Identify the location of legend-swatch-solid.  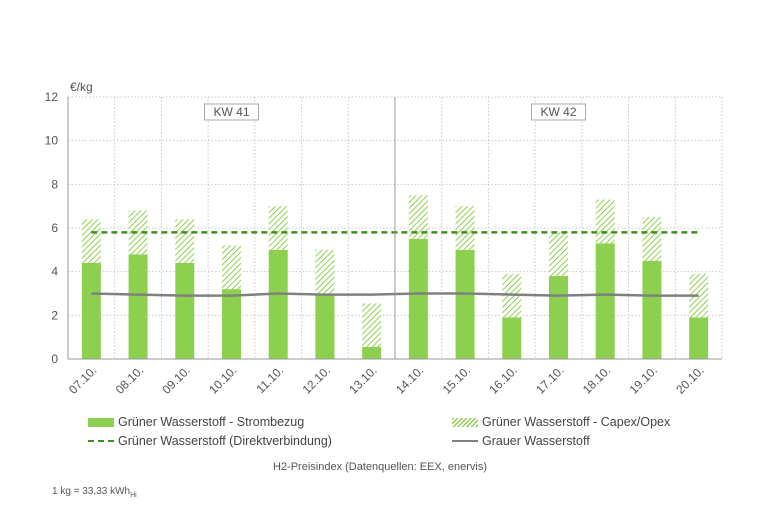
(101, 422).